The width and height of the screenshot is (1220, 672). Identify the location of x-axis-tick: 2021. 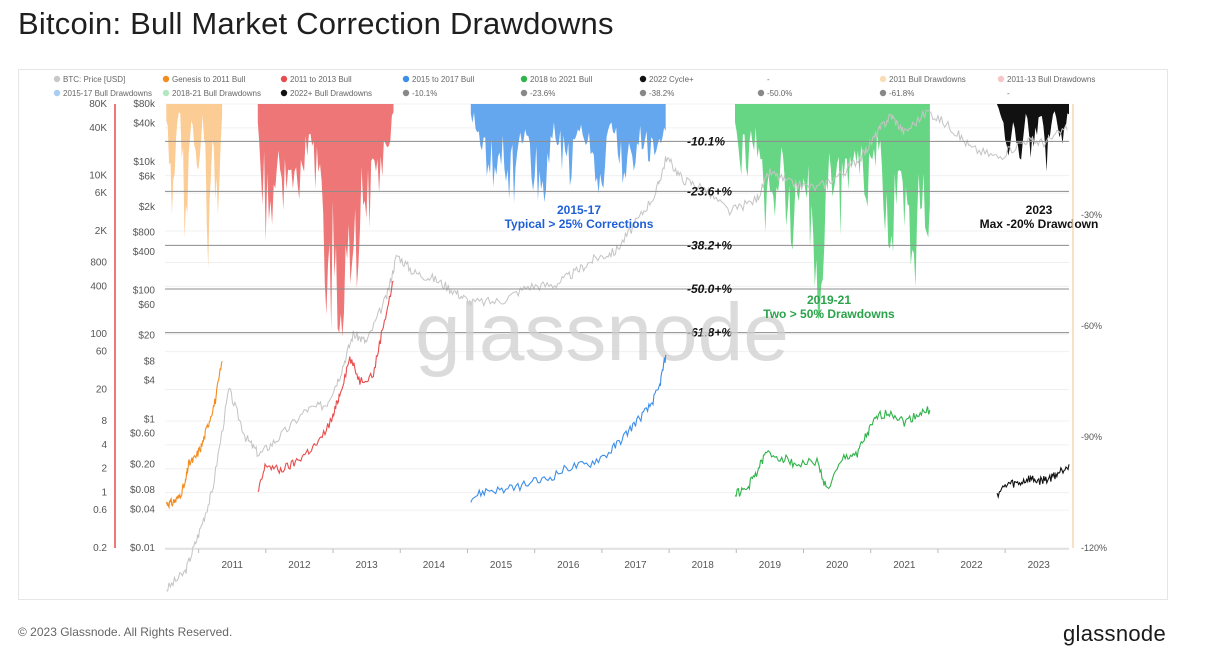
(904, 565).